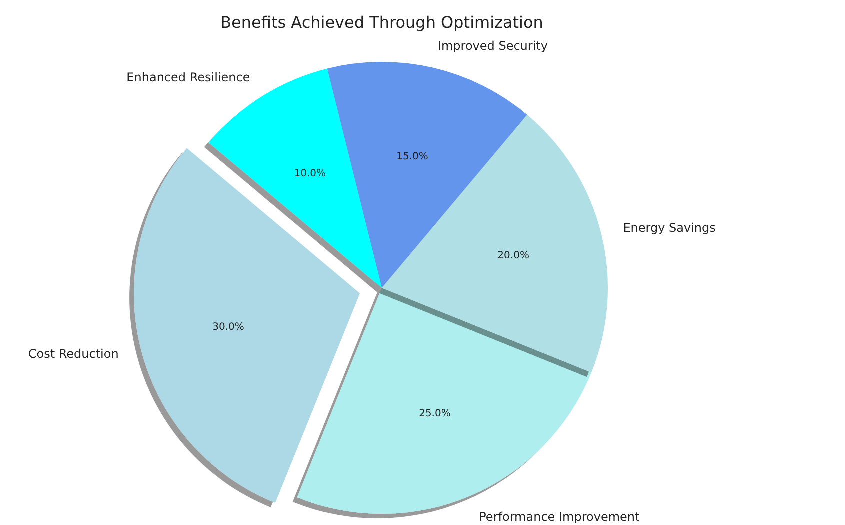 The height and width of the screenshot is (525, 845). I want to click on data-label: 25.0%, so click(435, 414).